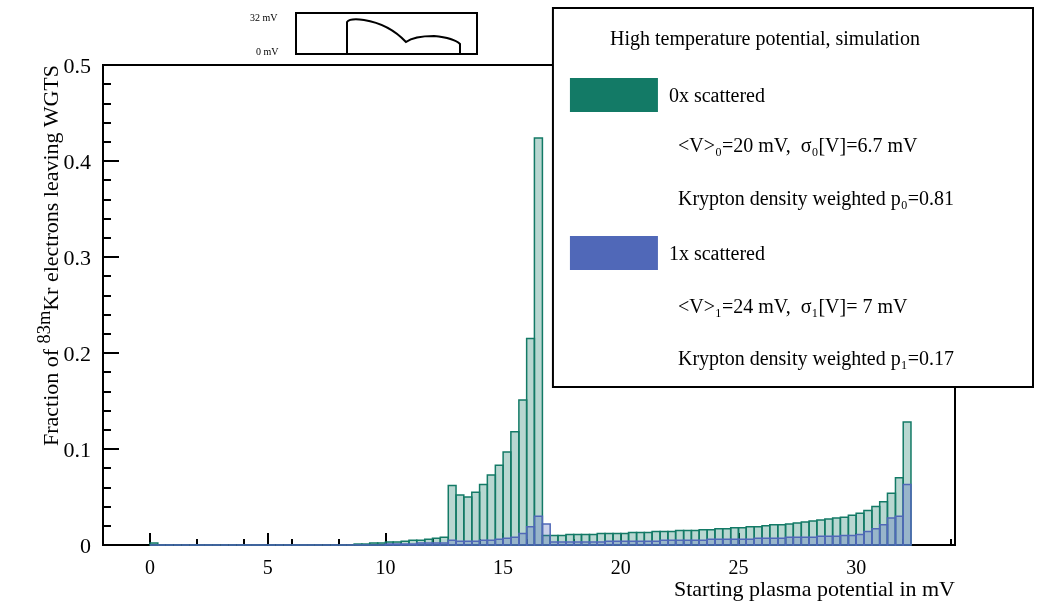 This screenshot has width=1047, height=606. Describe the element at coordinates (503, 567) in the screenshot. I see `x-tick-label: 15` at that location.